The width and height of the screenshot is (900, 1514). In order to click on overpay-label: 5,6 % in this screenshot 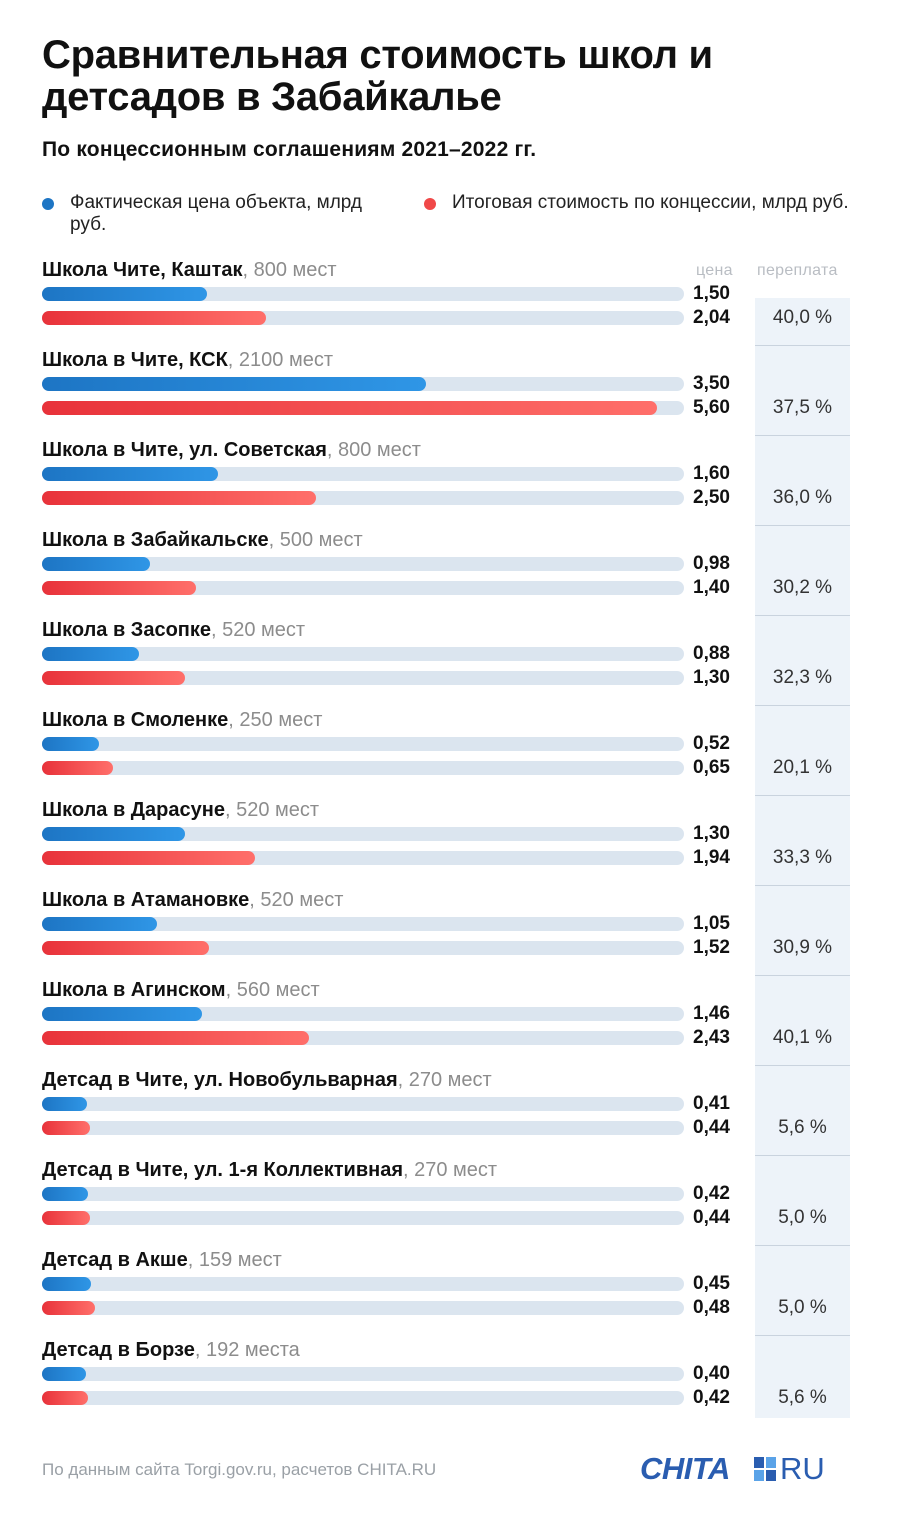, I will do `click(802, 1127)`.